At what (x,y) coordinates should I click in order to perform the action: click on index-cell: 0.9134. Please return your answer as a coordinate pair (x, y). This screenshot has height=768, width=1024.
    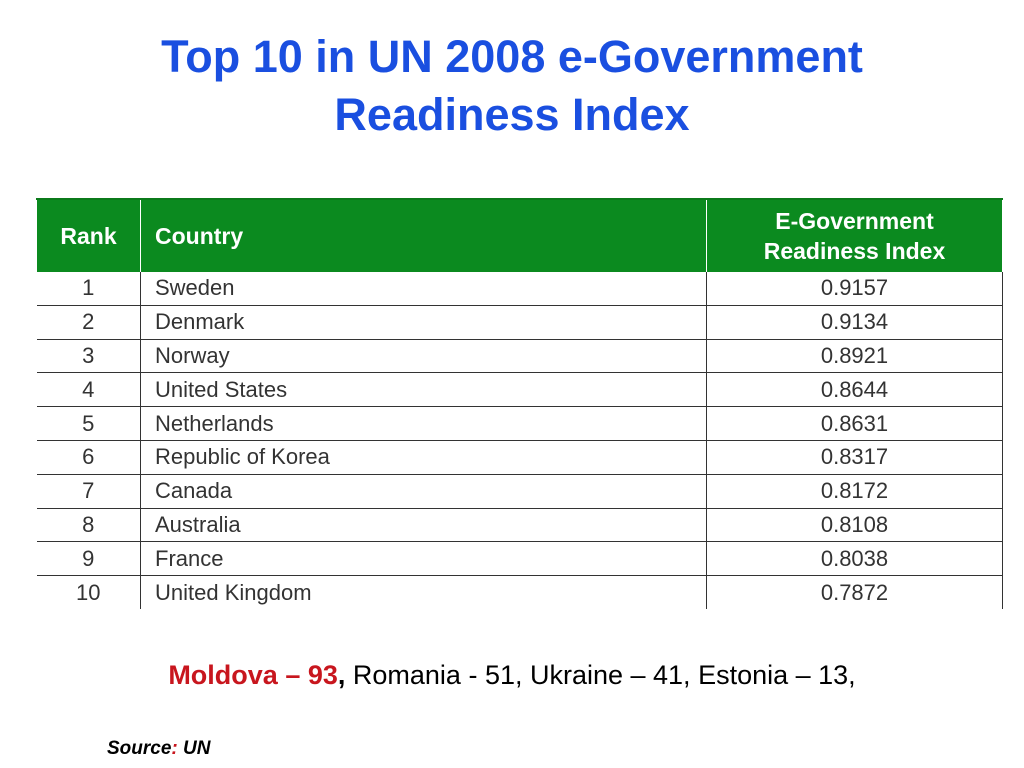
    Looking at the image, I should click on (854, 322).